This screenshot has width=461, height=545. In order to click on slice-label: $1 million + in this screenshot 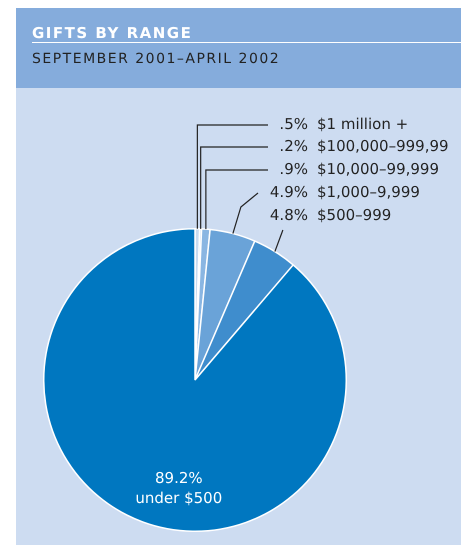, I will do `click(362, 123)`.